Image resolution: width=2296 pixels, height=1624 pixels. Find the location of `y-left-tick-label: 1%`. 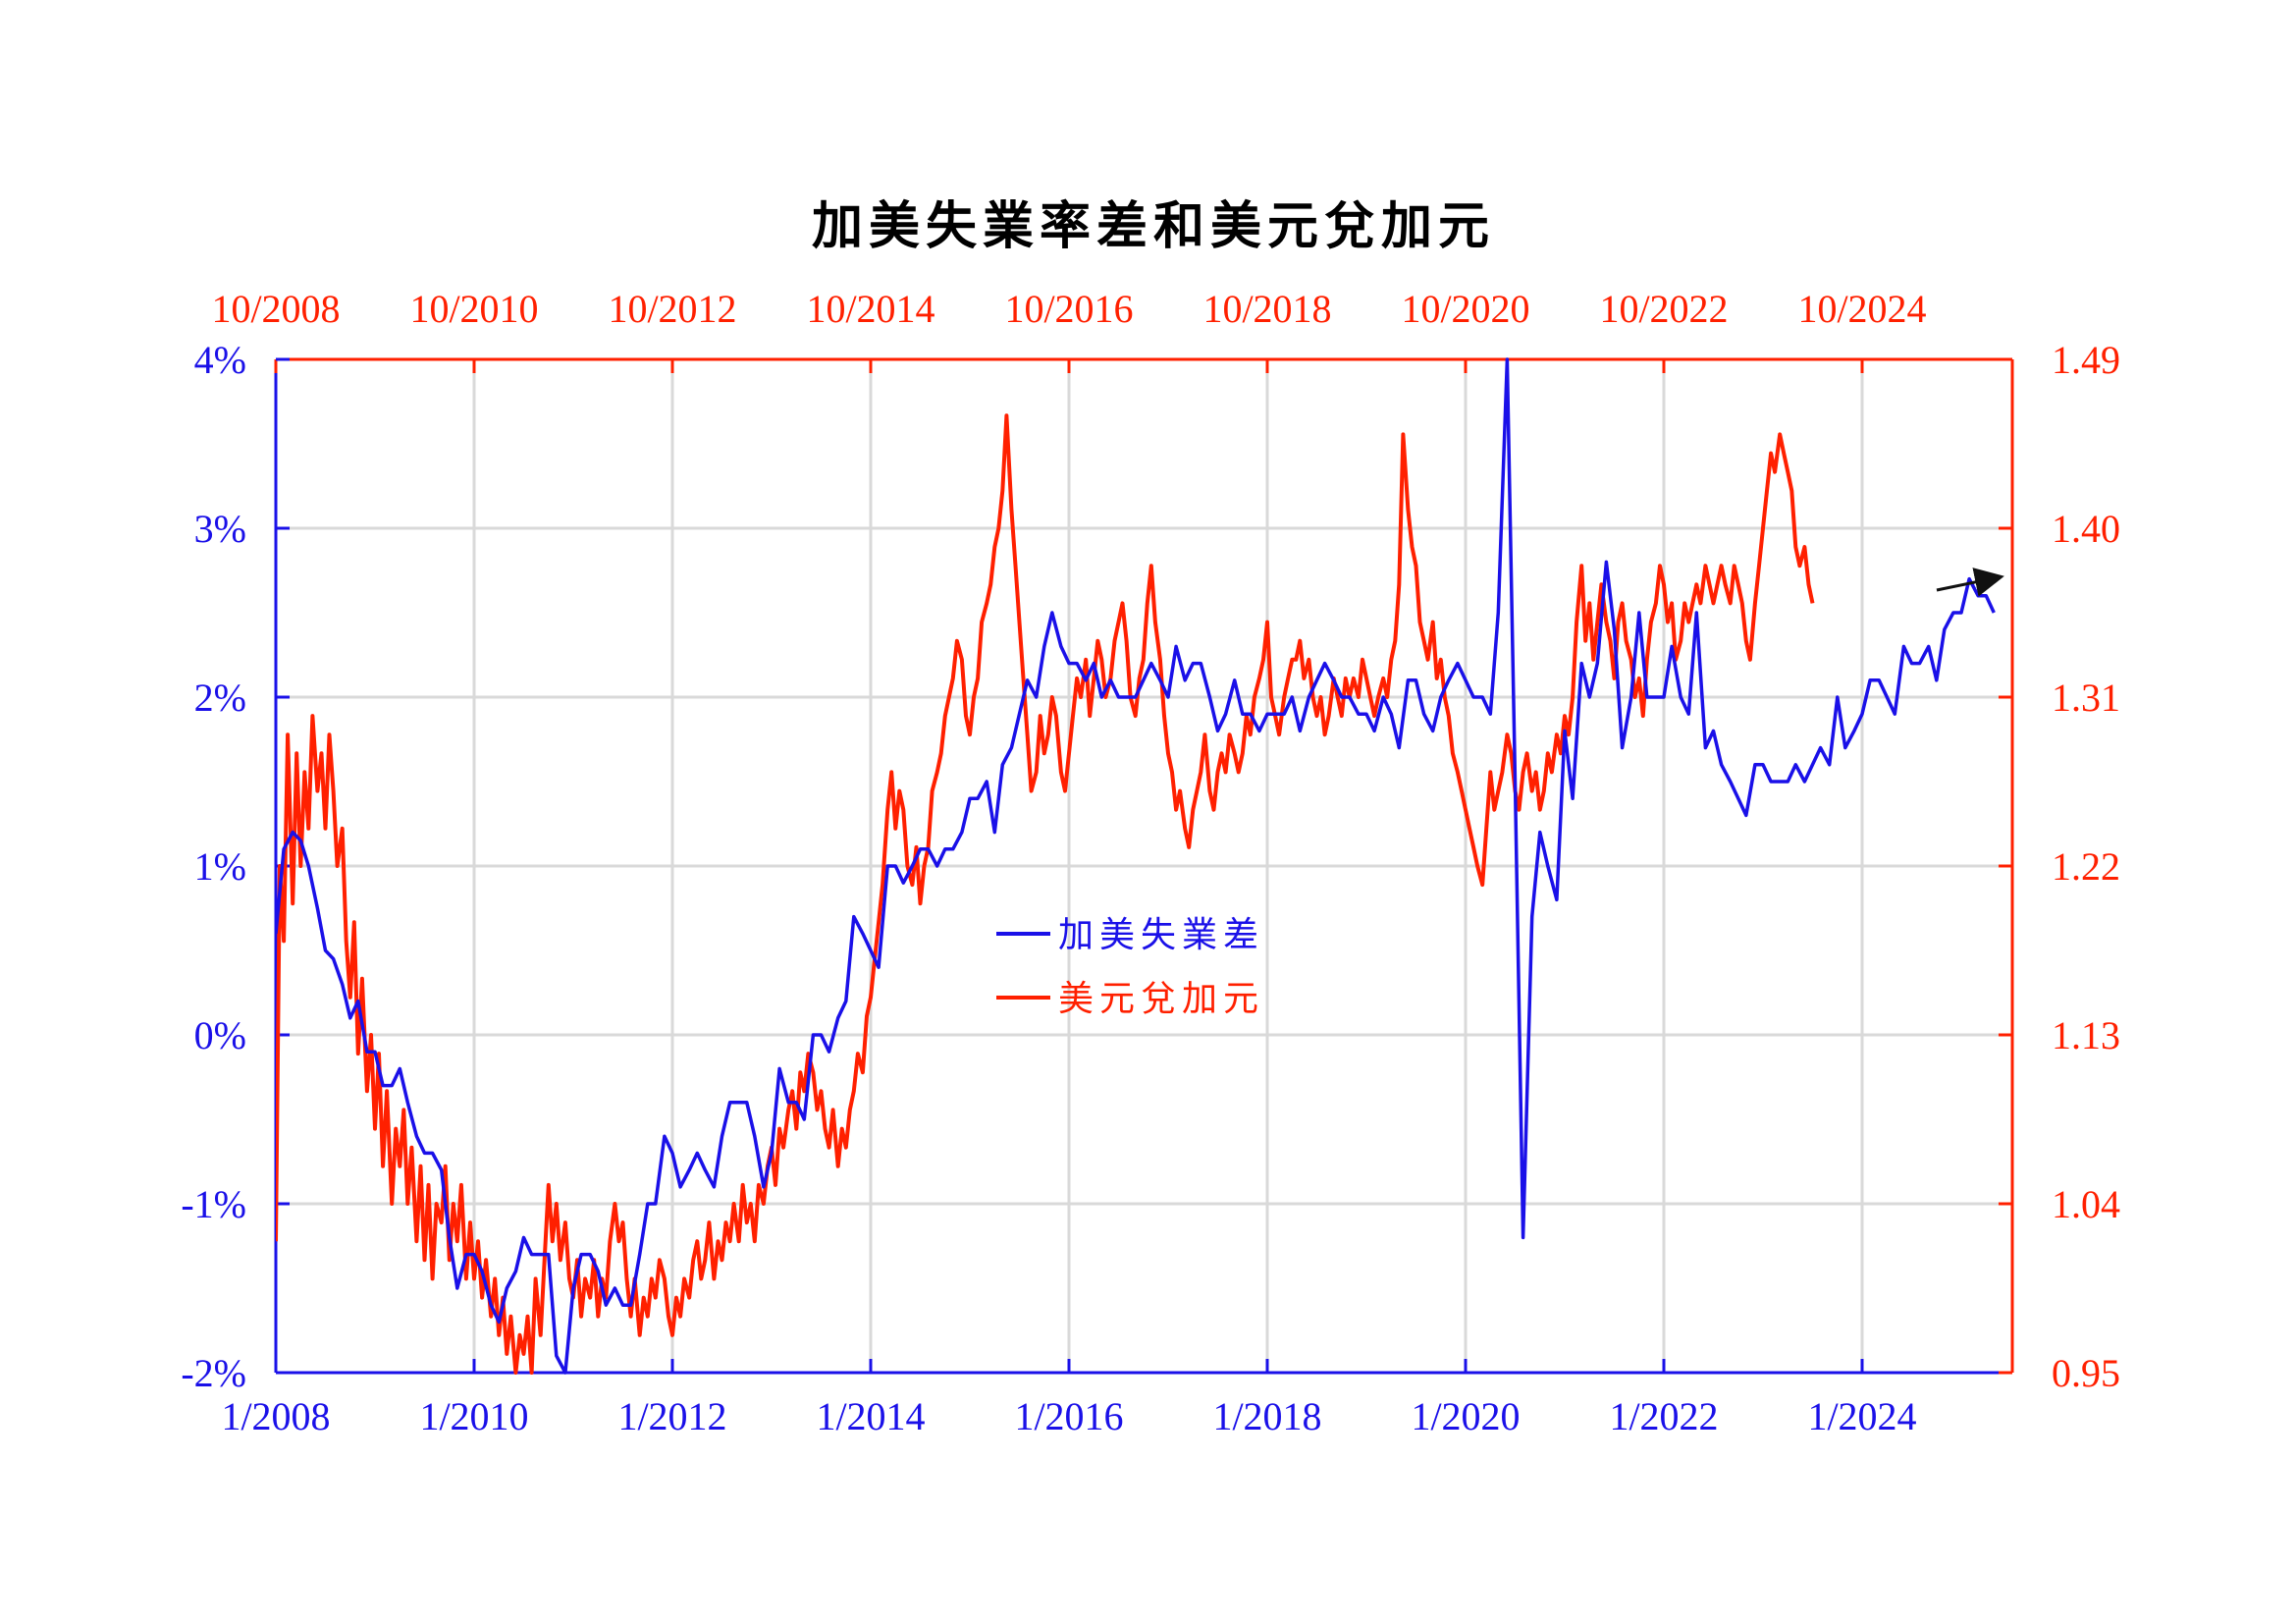

y-left-tick-label: 1% is located at coordinates (220, 866).